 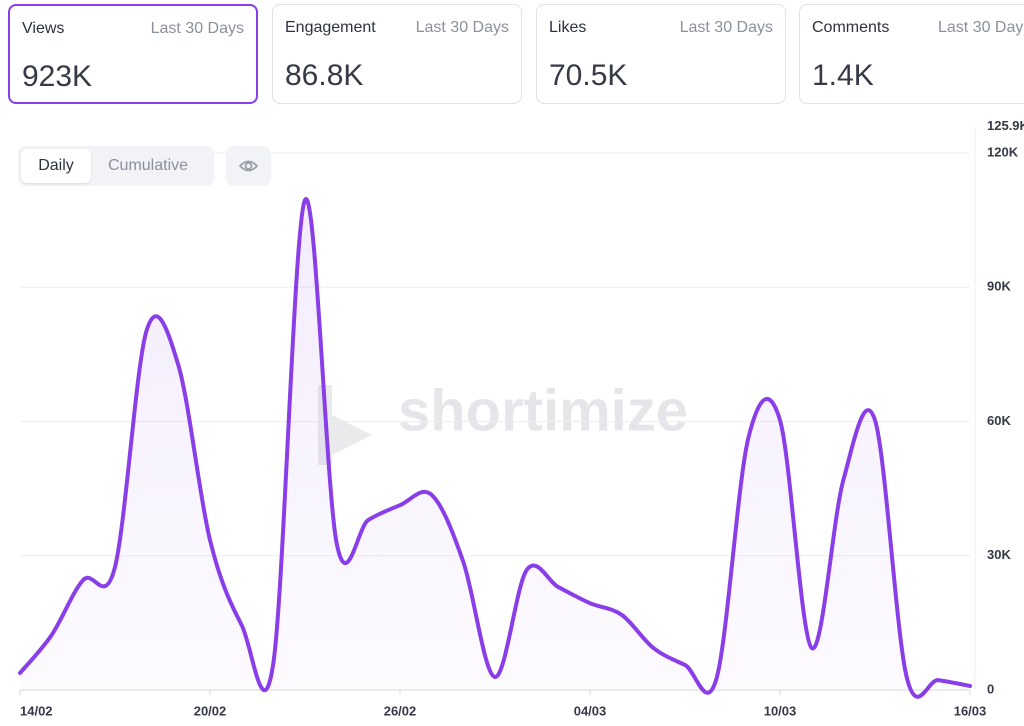 I want to click on card-title: Comments, so click(x=851, y=27).